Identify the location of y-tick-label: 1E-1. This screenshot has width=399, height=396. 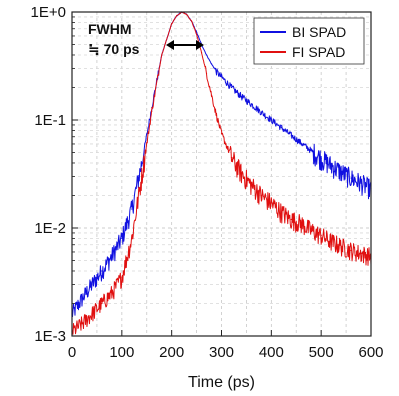
(50, 120).